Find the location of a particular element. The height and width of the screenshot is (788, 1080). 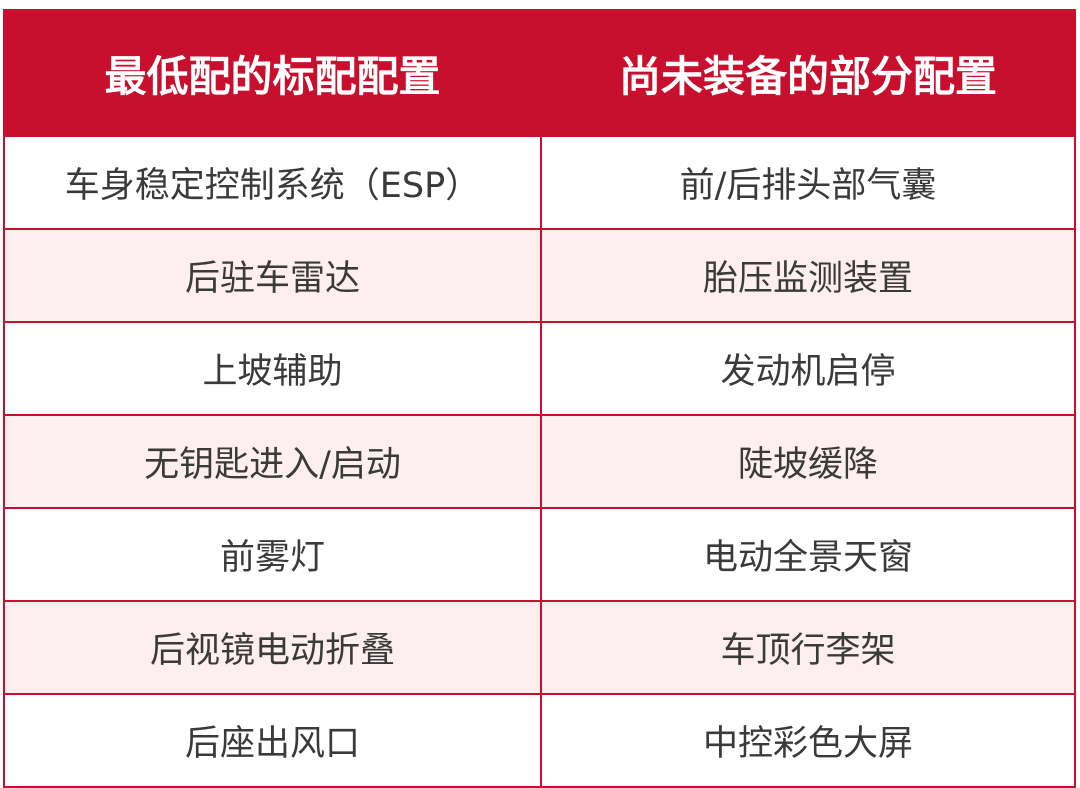

missing-config-cell: 胎压监测装置 is located at coordinates (808, 275).